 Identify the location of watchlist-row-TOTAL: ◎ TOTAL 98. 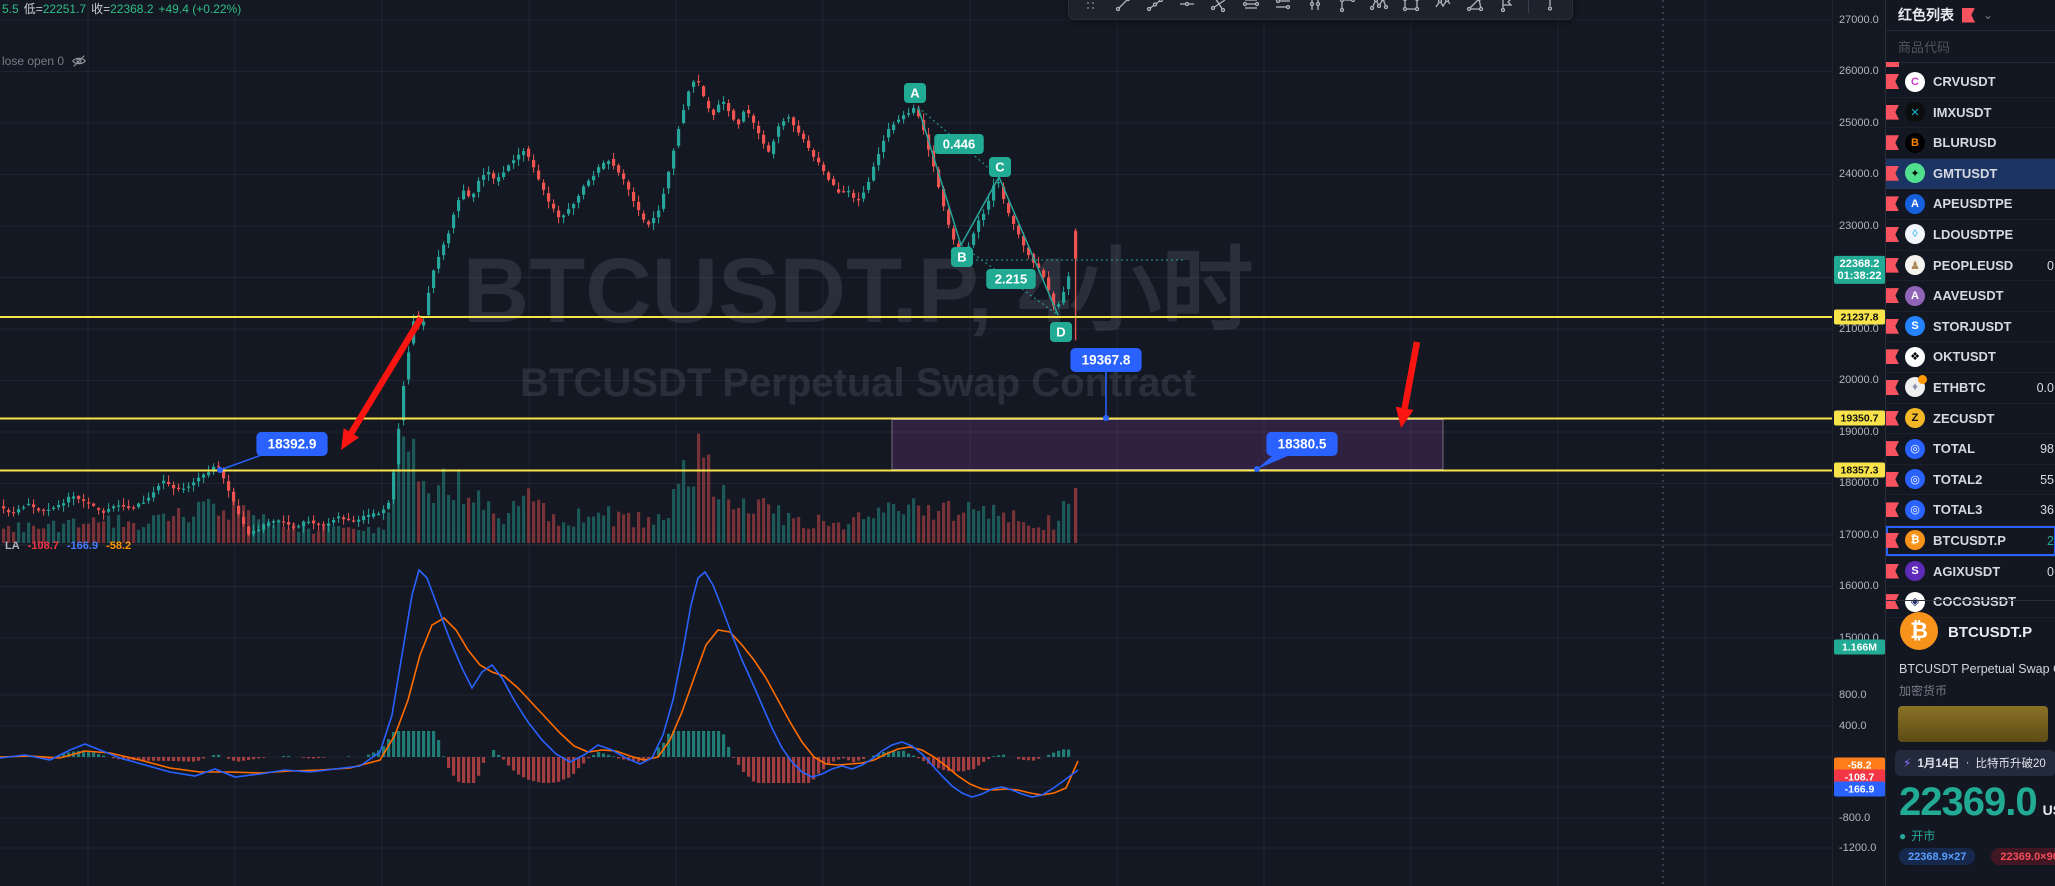
(1970, 449).